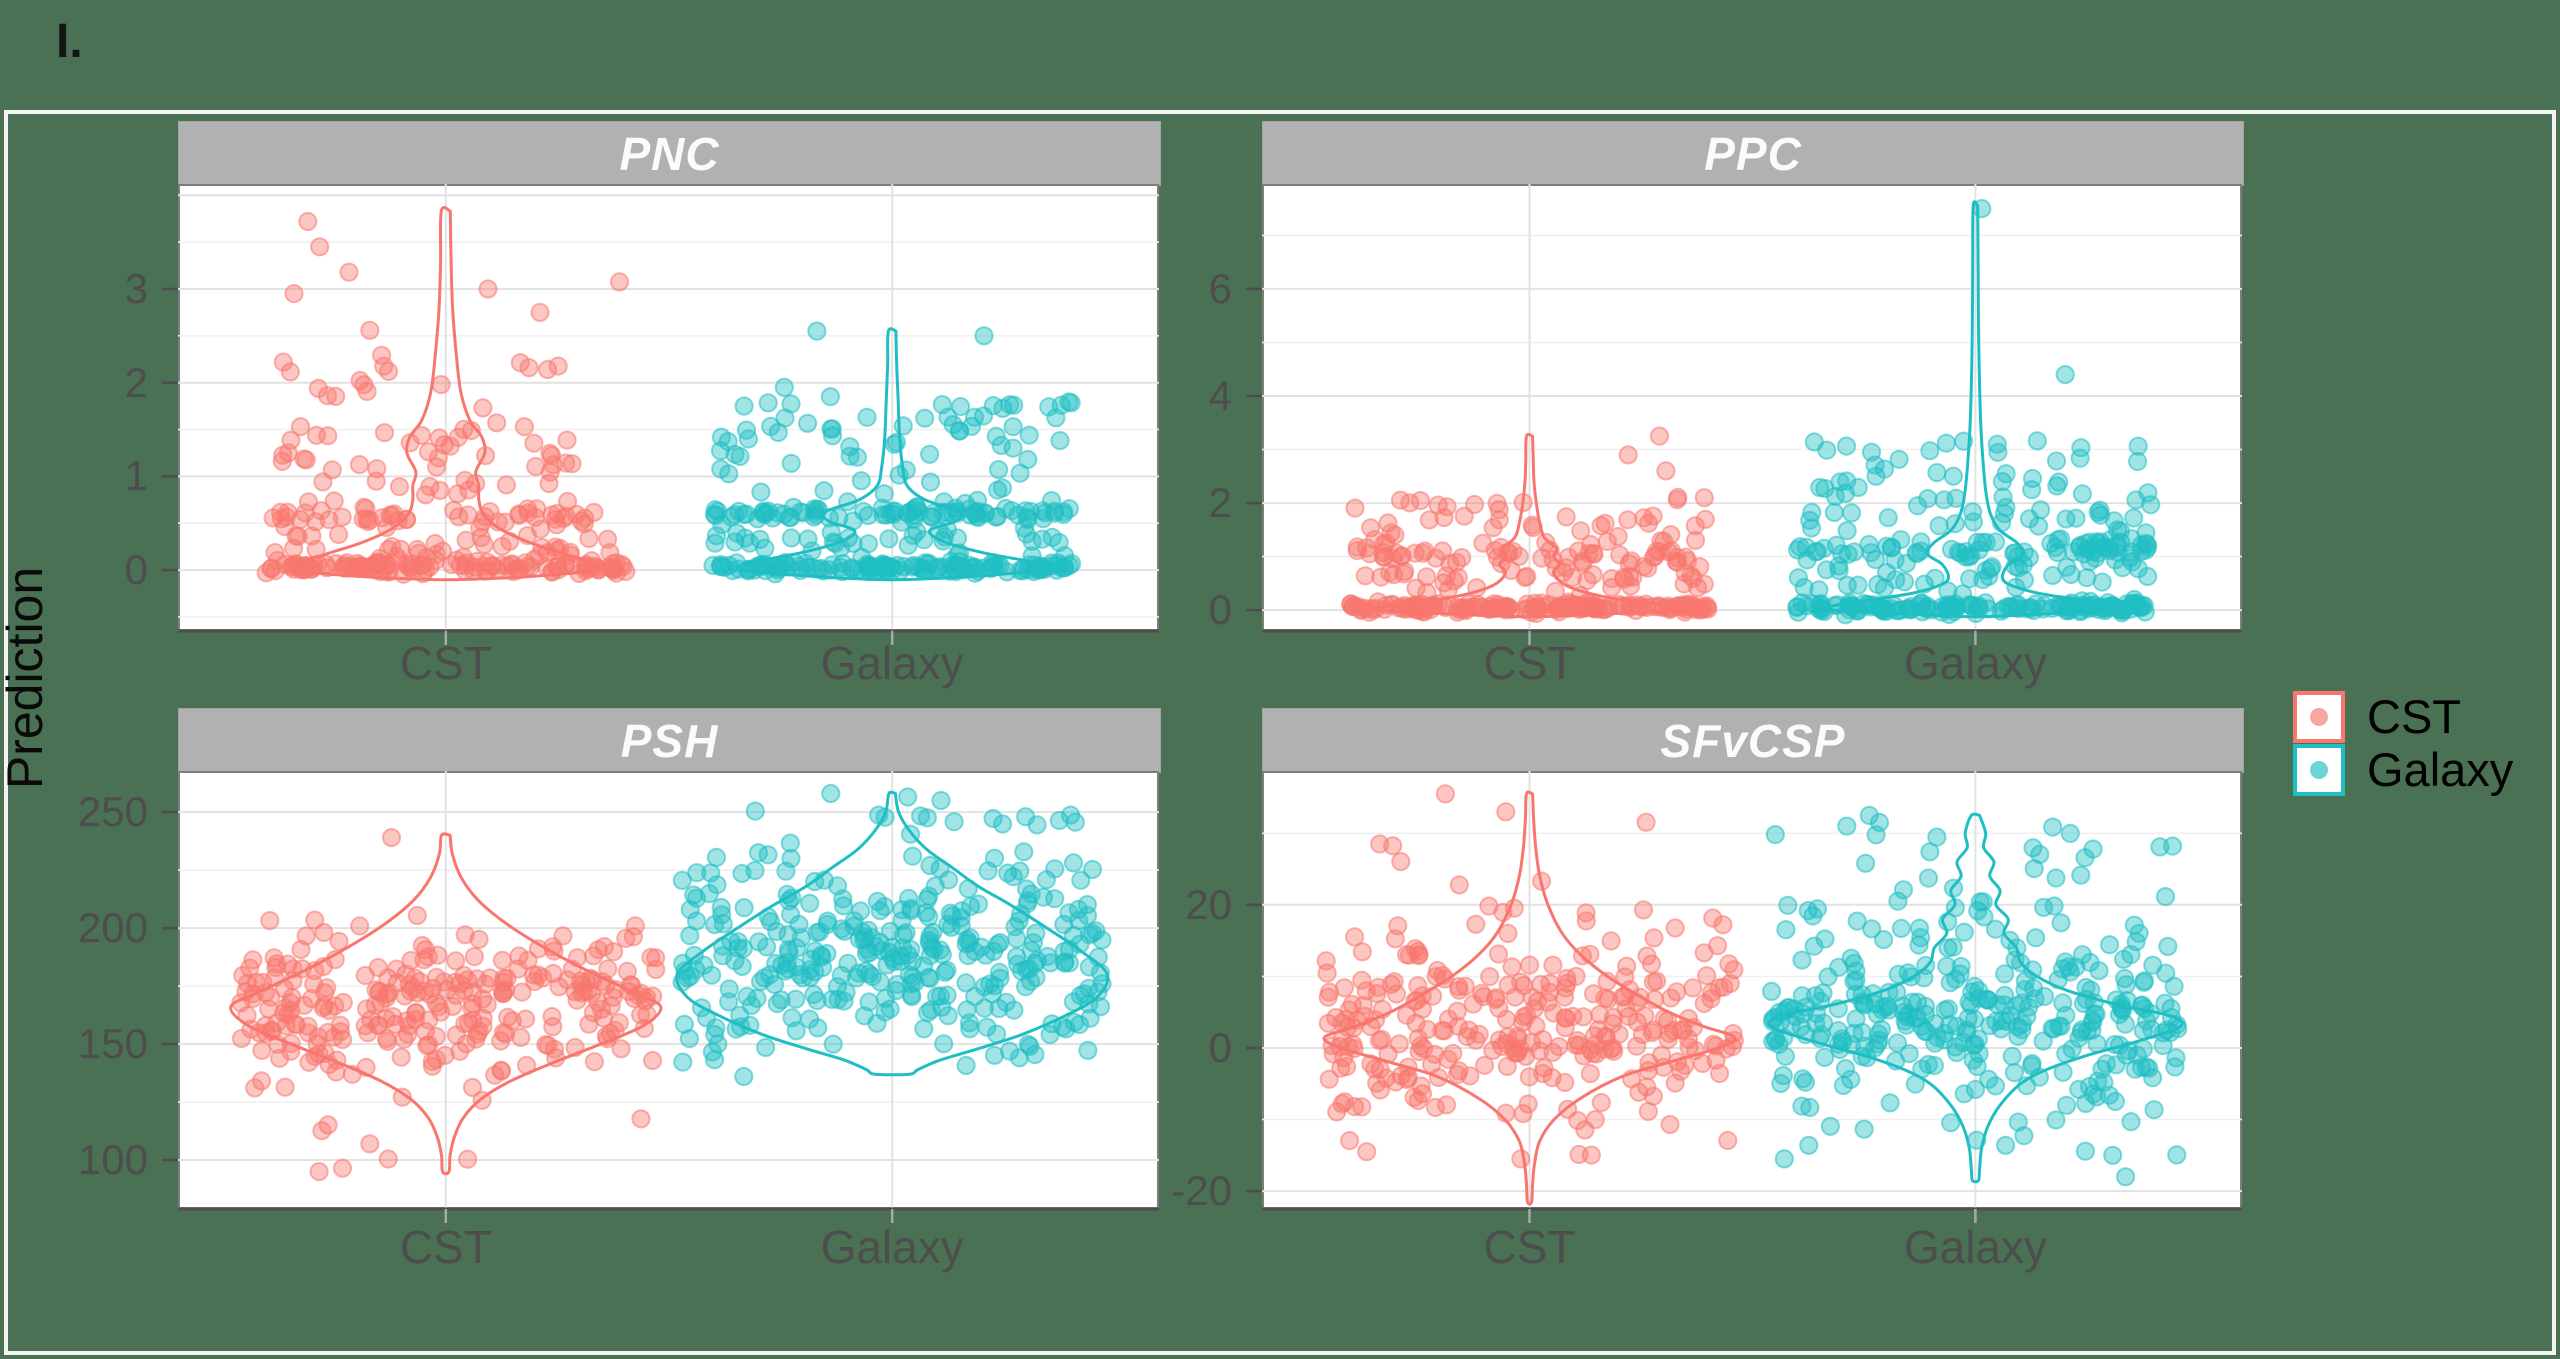 The height and width of the screenshot is (1359, 2560). I want to click on legend: CST Galaxy, so click(2403, 743).